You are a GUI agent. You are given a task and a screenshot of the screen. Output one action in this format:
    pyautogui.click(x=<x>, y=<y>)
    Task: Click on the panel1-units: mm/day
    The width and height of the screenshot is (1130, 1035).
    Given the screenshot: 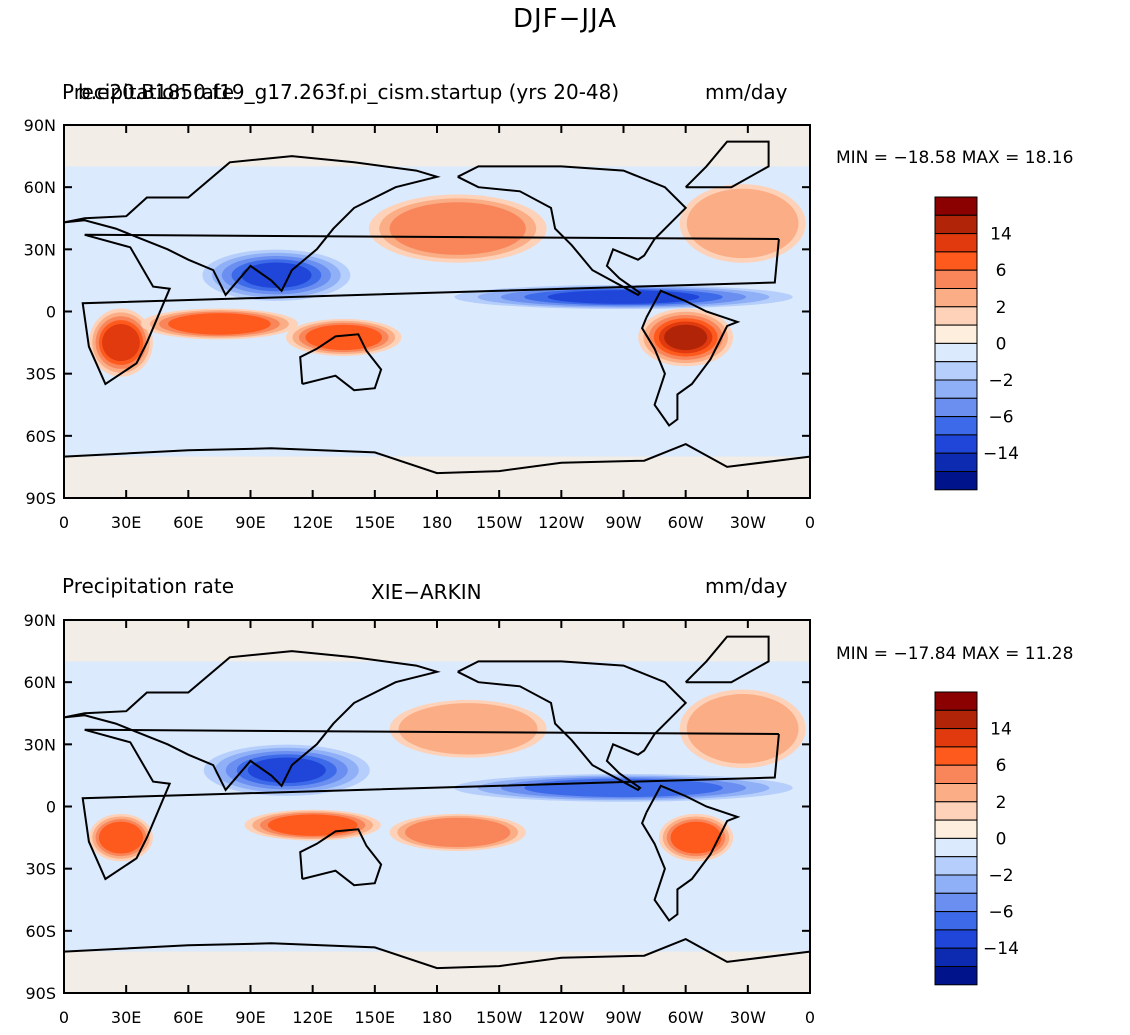 What is the action you would take?
    pyautogui.click(x=746, y=92)
    